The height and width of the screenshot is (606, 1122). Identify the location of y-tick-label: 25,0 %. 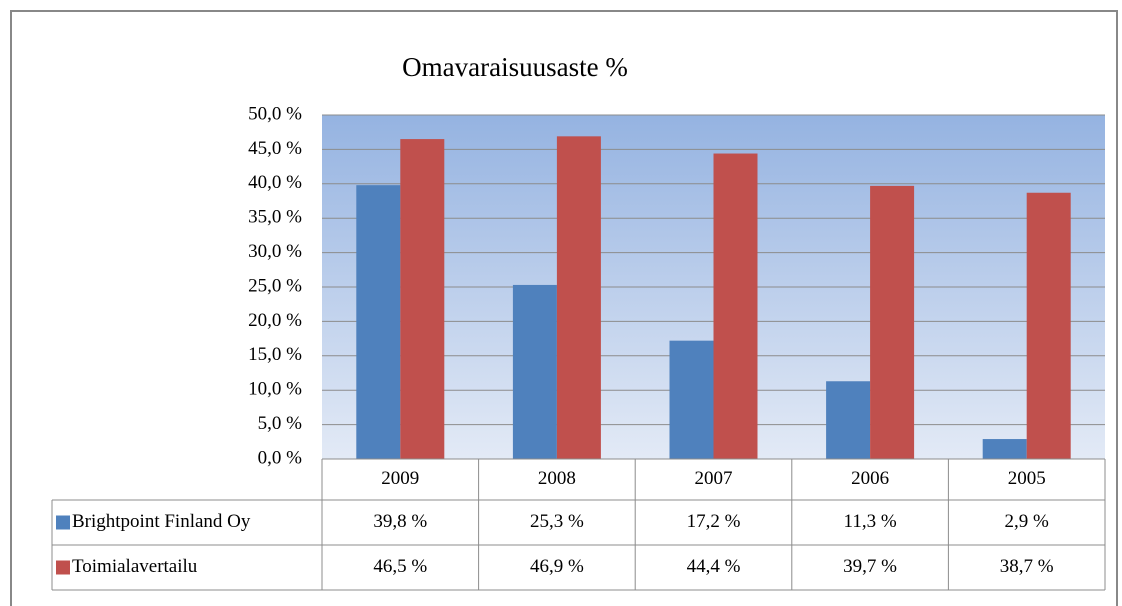
(275, 285).